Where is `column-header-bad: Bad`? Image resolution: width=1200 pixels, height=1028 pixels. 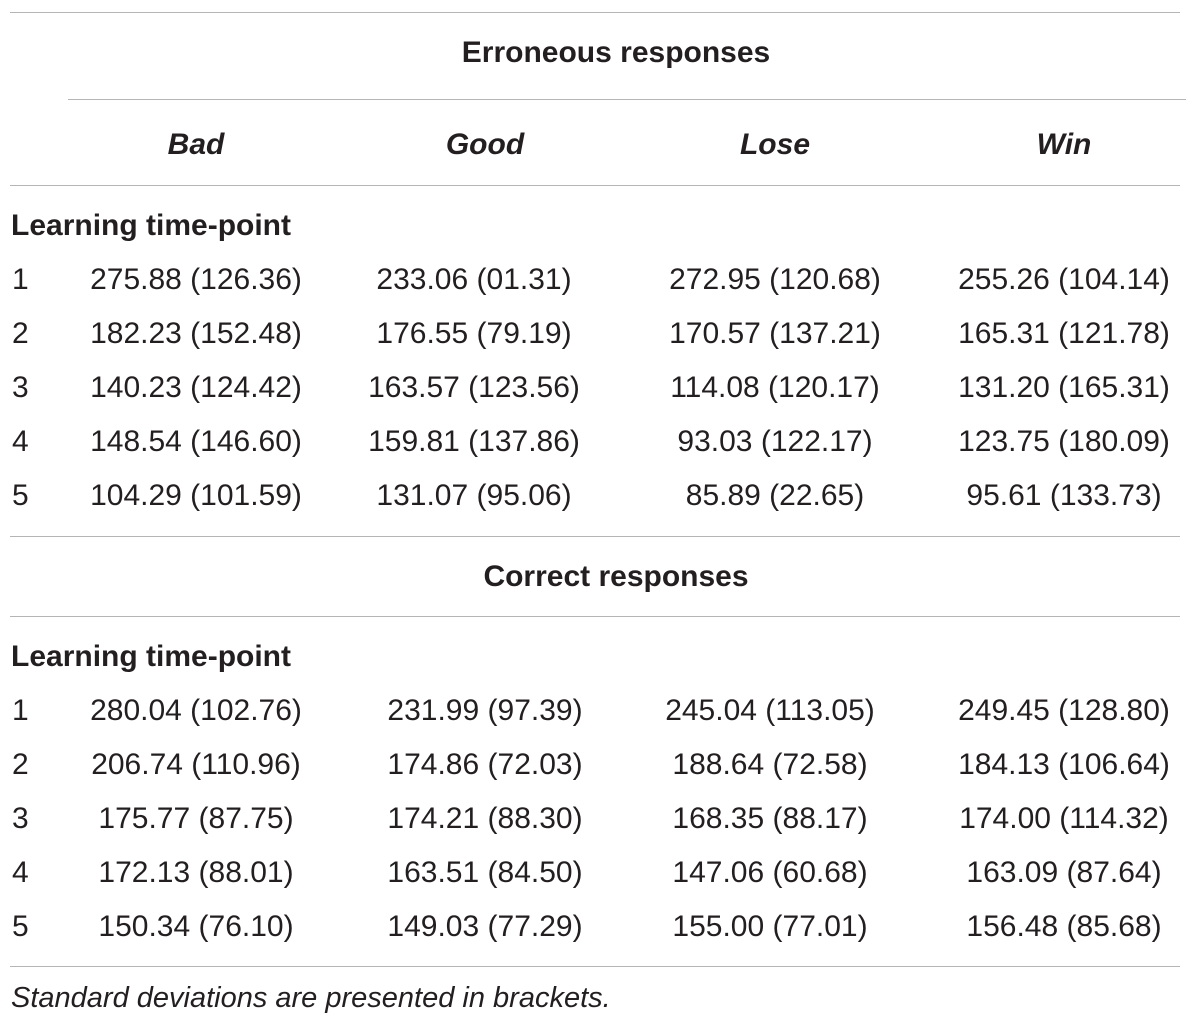
column-header-bad: Bad is located at coordinates (196, 144).